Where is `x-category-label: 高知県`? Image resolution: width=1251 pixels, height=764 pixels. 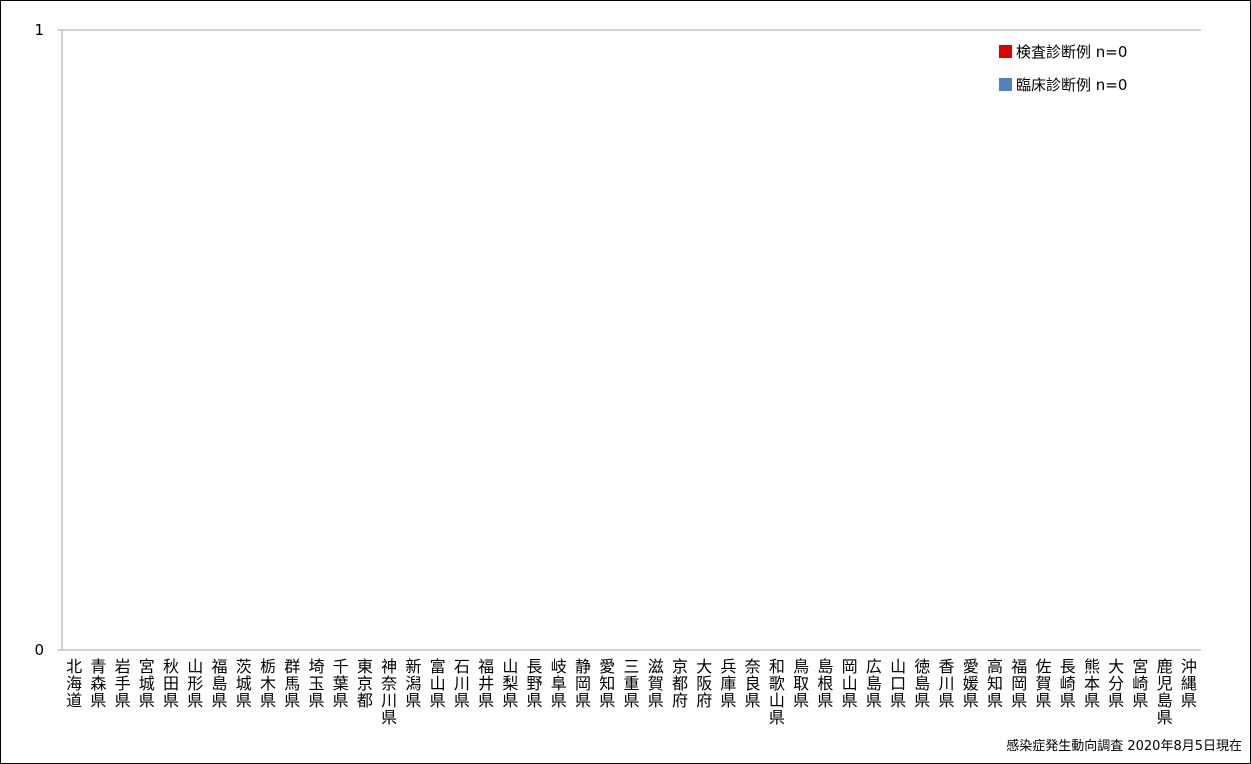
x-category-label: 高知県 is located at coordinates (995, 683).